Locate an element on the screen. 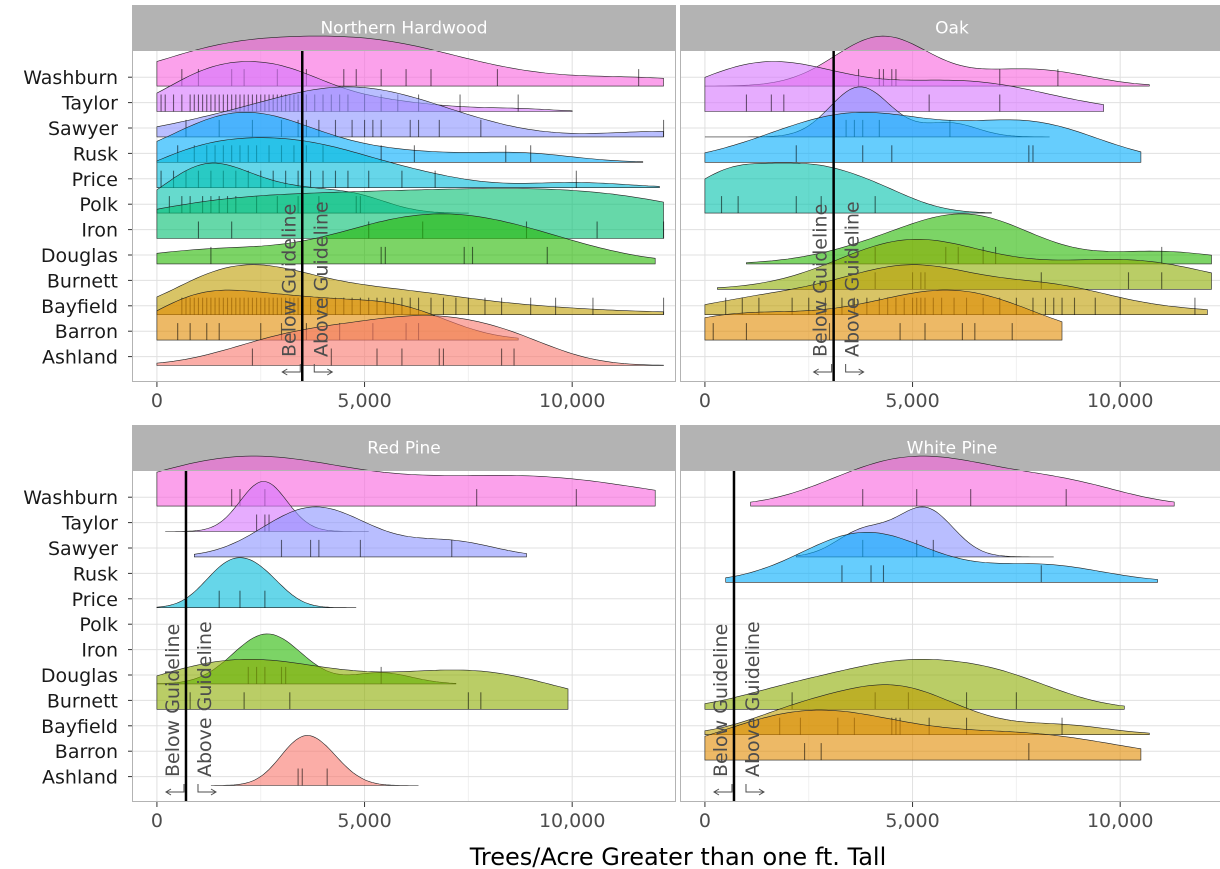 This screenshot has height=869, width=1220. panel-title: Northern Hardwood is located at coordinates (403, 29).